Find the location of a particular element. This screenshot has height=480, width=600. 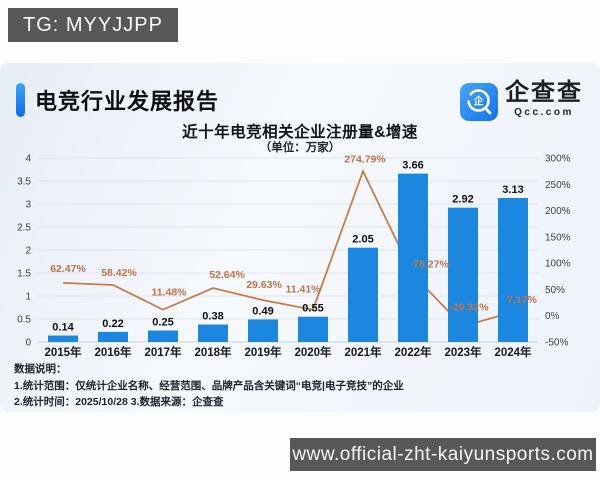

growth-value-2020年: 11.41% is located at coordinates (303, 290).